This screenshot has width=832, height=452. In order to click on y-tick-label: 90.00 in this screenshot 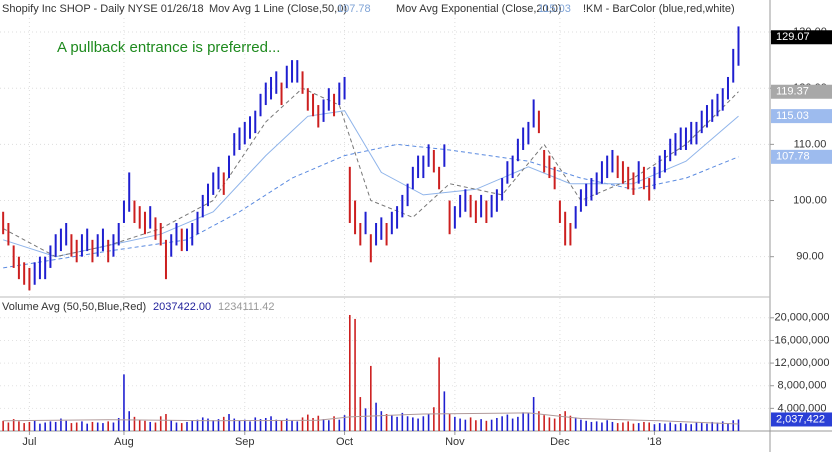, I will do `click(810, 257)`.